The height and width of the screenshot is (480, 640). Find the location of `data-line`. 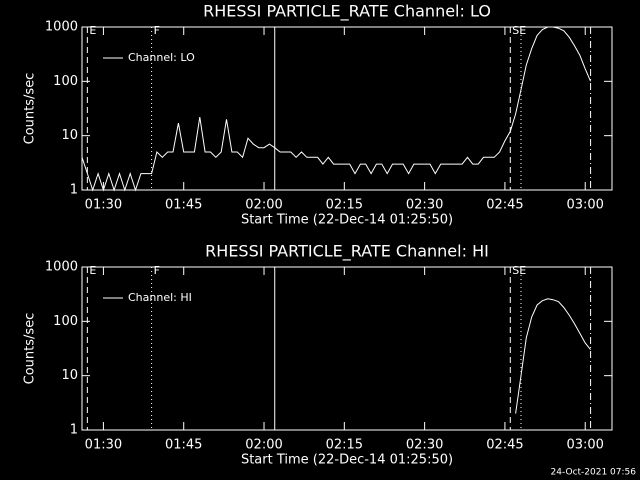

data-line is located at coordinates (553, 356).